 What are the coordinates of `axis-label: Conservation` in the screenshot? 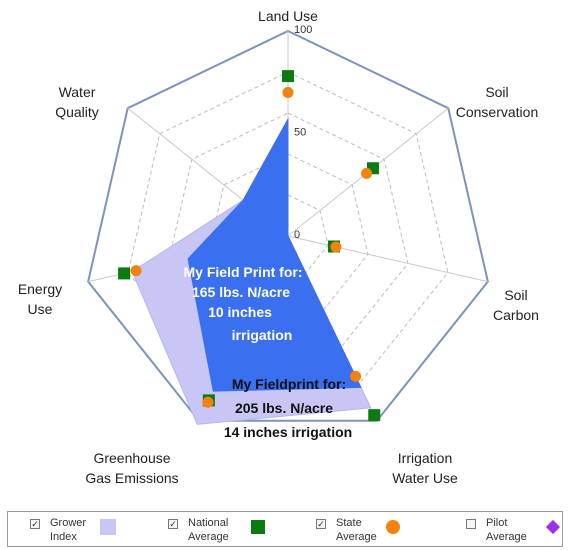 It's located at (497, 112).